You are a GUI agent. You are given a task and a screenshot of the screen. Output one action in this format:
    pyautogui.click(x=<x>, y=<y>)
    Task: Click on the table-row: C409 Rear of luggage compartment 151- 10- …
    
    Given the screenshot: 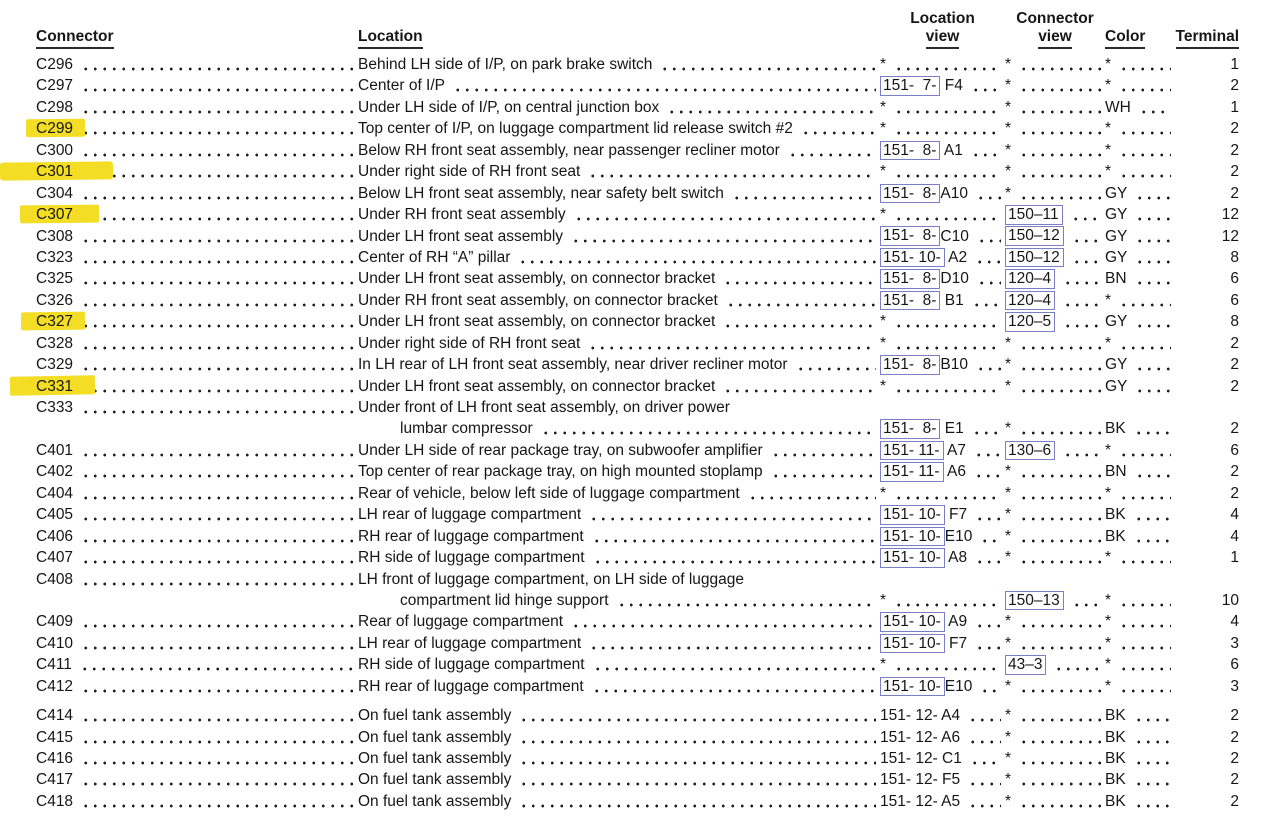 What is the action you would take?
    pyautogui.click(x=647, y=622)
    